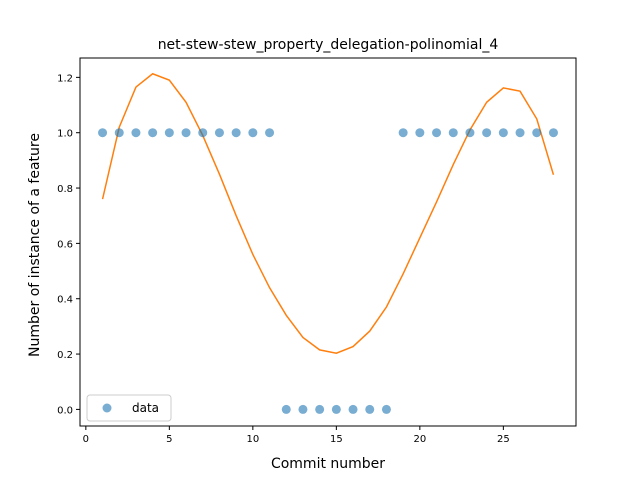  What do you see at coordinates (336, 439) in the screenshot?
I see `x-tick-label: 15` at bounding box center [336, 439].